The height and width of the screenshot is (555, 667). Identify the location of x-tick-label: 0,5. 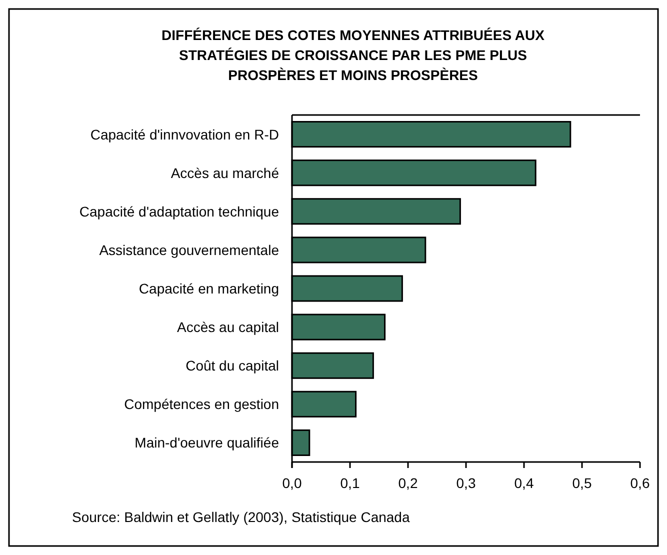
(582, 483).